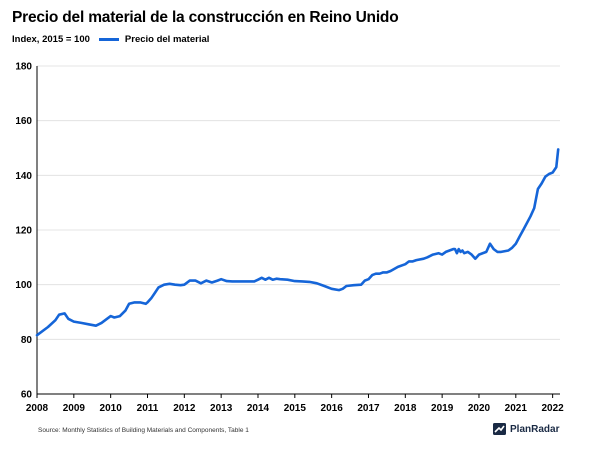 Image resolution: width=592 pixels, height=452 pixels. Describe the element at coordinates (258, 408) in the screenshot. I see `x-tick-label: 2014` at that location.